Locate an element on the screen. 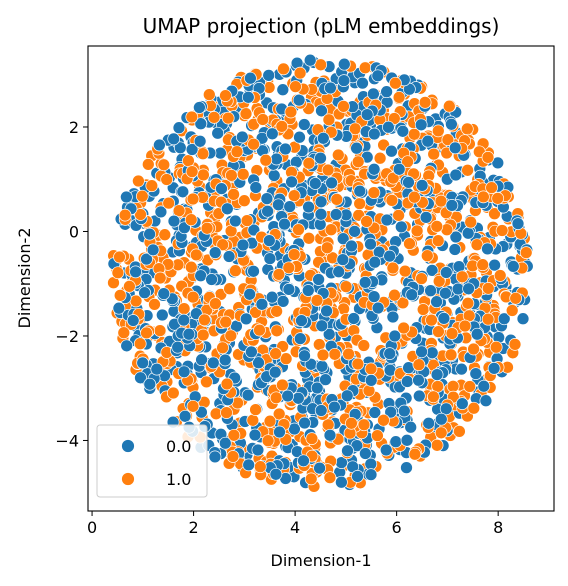  x-axis-ticks: 0 2 4 6 8 is located at coordinates (295, 524).